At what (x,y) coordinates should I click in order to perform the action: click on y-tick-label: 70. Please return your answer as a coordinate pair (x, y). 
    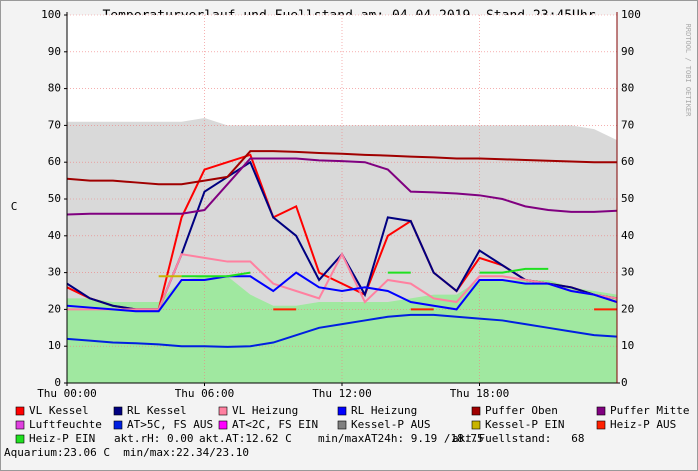
    Looking at the image, I should click on (54, 124).